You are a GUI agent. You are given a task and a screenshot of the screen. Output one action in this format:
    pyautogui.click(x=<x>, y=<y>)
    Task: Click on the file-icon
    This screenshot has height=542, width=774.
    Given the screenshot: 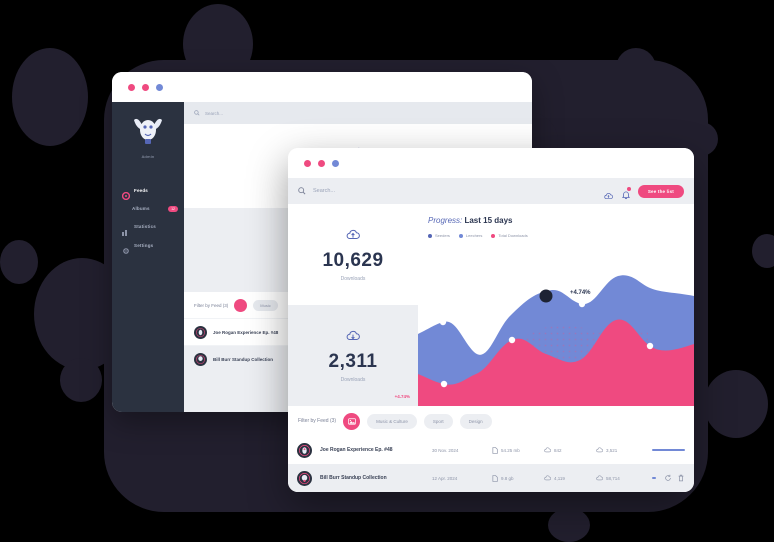 What is the action you would take?
    pyautogui.click(x=495, y=478)
    